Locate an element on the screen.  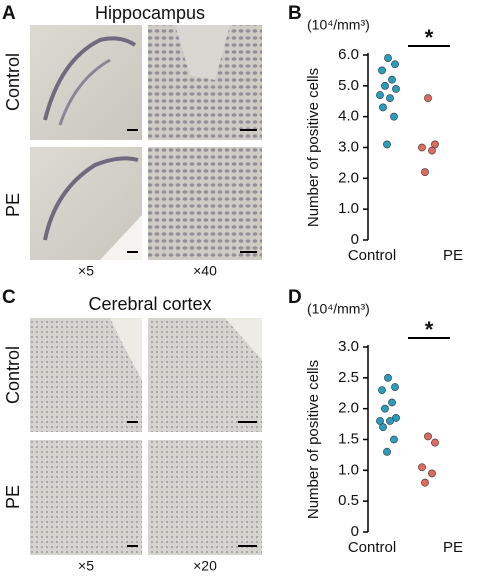
y-tick-label: 4.0 is located at coordinates (348, 116).